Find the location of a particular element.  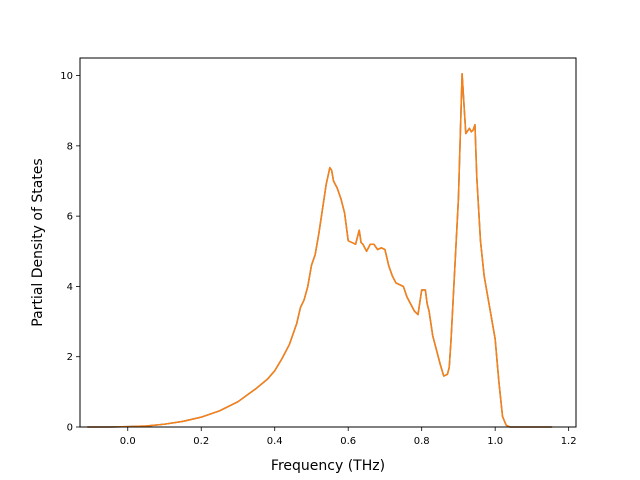

x-axis-ticks: 0.0 0.2 0.4 0.6 0.8 1.0 1.2 is located at coordinates (348, 437).